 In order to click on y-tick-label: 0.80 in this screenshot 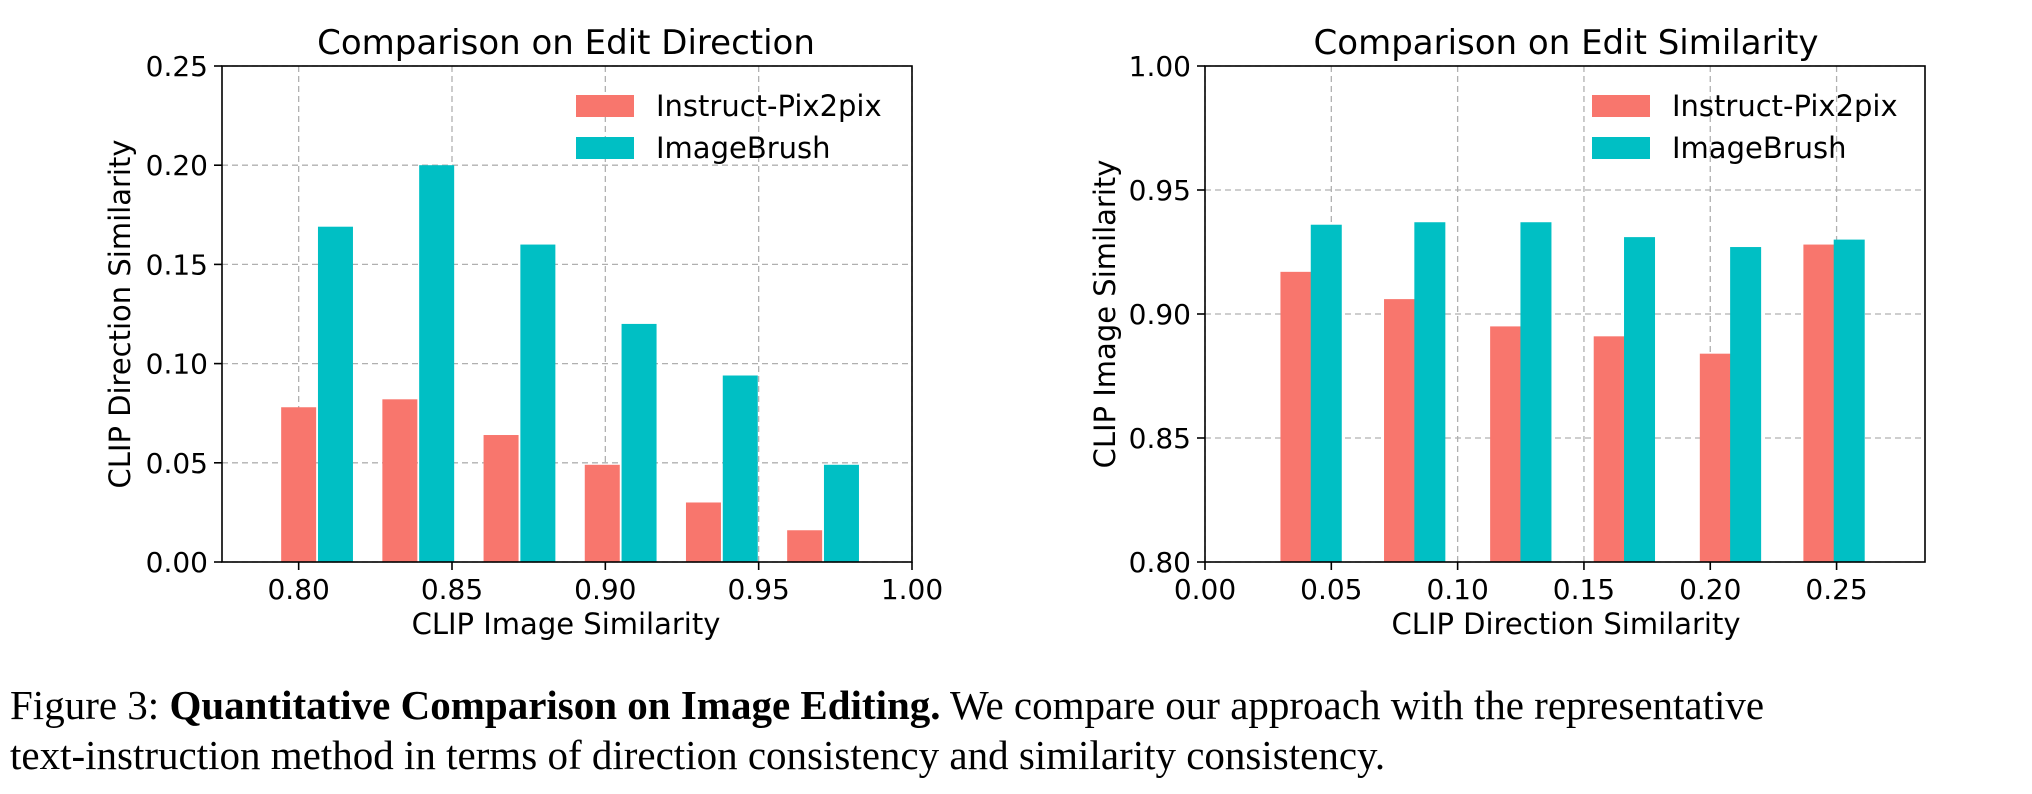, I will do `click(1160, 562)`.